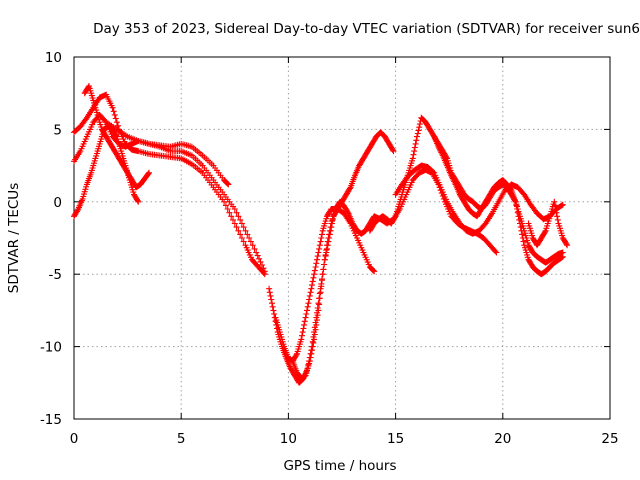 This screenshot has width=640, height=480. I want to click on x-tick-label: 0, so click(74, 439).